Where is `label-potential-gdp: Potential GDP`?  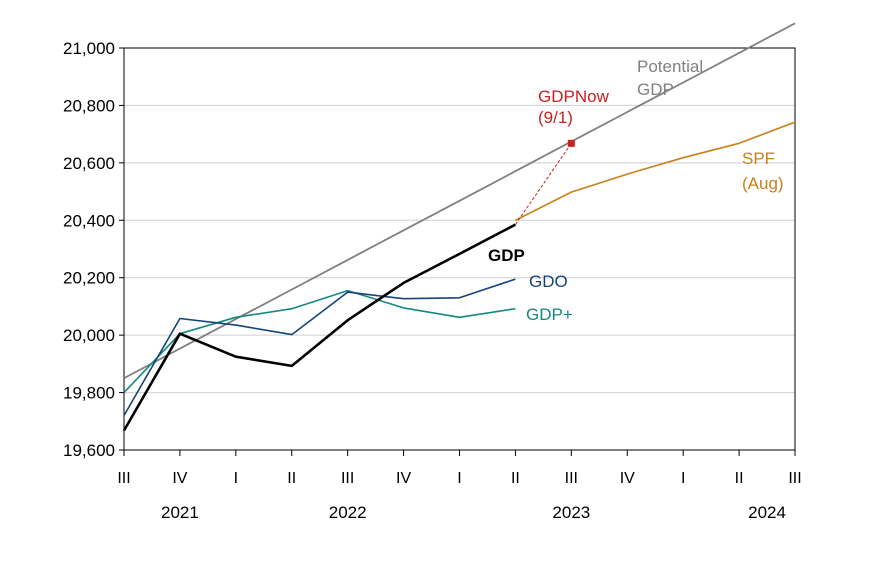
label-potential-gdp: Potential GDP is located at coordinates (670, 78).